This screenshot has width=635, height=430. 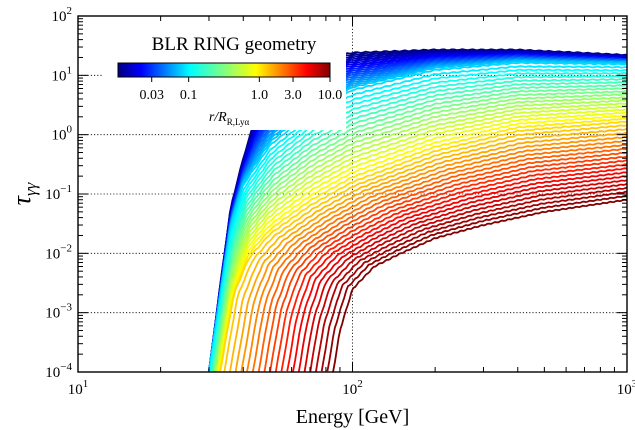 I want to click on y-tick-label: 10⁻⁴, so click(x=58, y=371).